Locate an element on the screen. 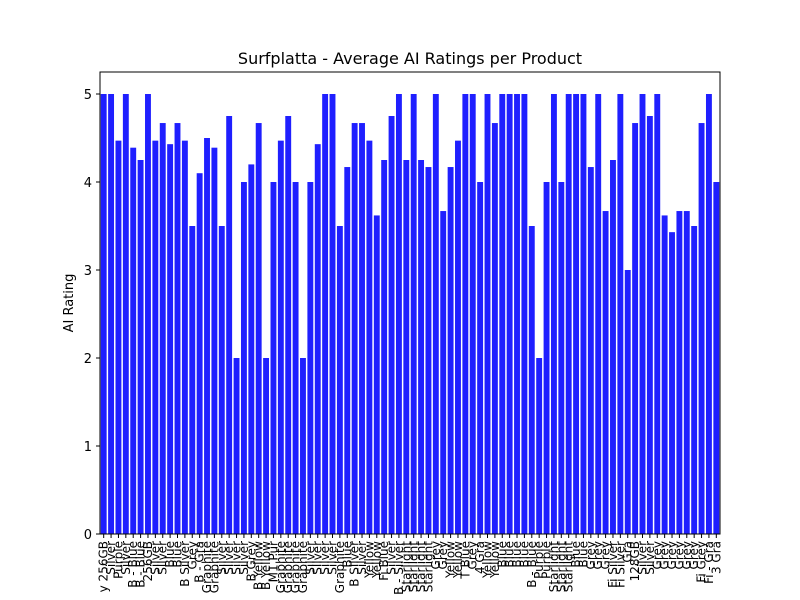  x-tick-label-80: Grey is located at coordinates (694, 555).